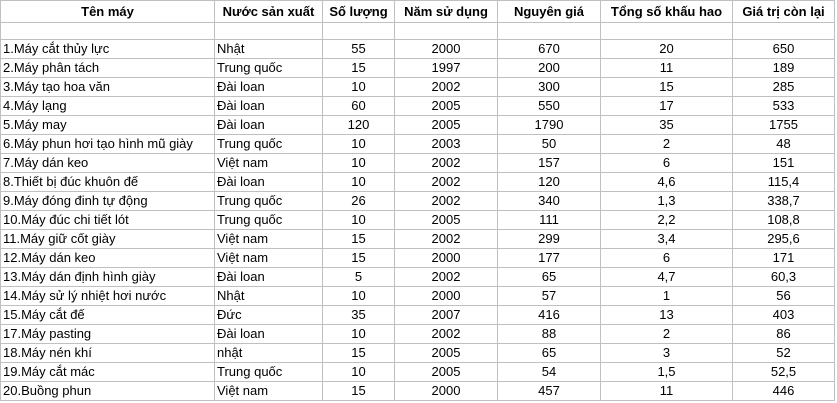 The width and height of the screenshot is (837, 403). Describe the element at coordinates (783, 296) in the screenshot. I see `remaining-value-cell: 56` at that location.